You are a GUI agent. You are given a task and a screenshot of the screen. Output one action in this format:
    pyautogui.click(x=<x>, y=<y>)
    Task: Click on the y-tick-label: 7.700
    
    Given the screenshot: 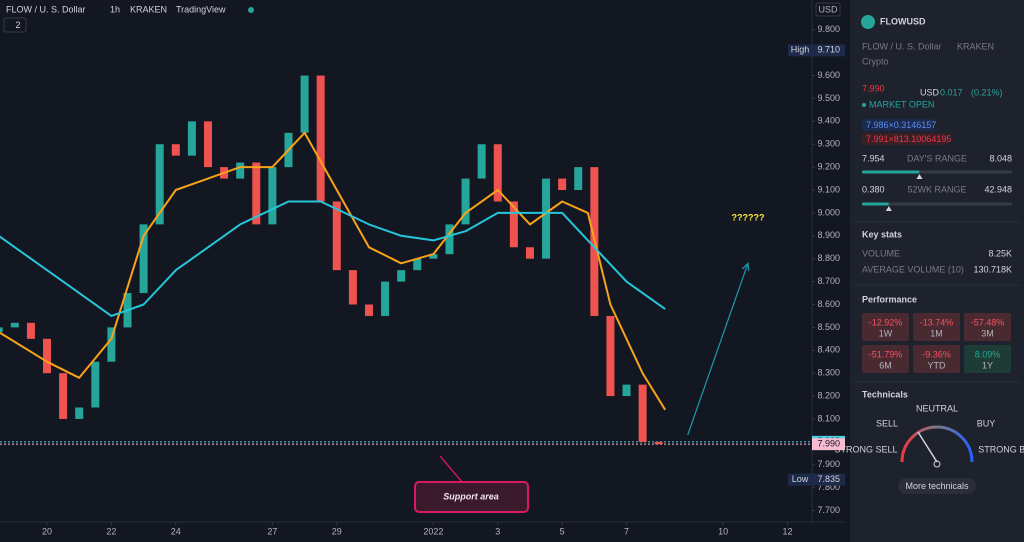 What is the action you would take?
    pyautogui.click(x=828, y=510)
    